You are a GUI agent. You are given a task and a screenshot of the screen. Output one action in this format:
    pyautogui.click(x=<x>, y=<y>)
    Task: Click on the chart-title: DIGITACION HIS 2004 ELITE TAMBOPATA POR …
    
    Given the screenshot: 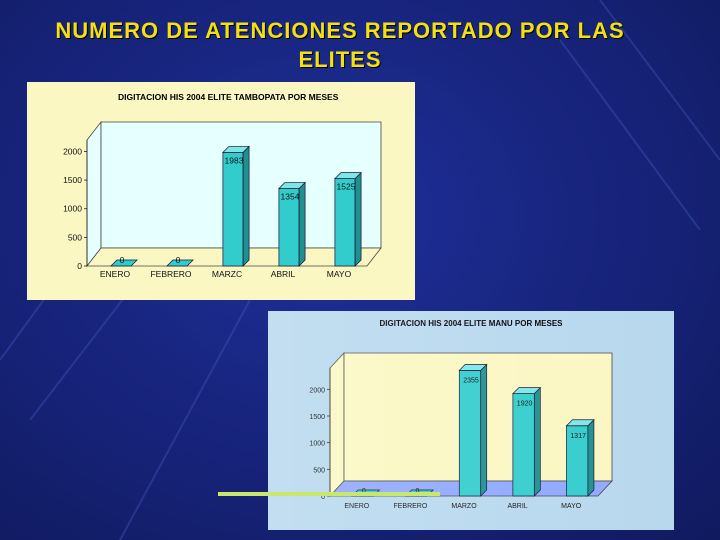 What is the action you would take?
    pyautogui.click(x=228, y=97)
    